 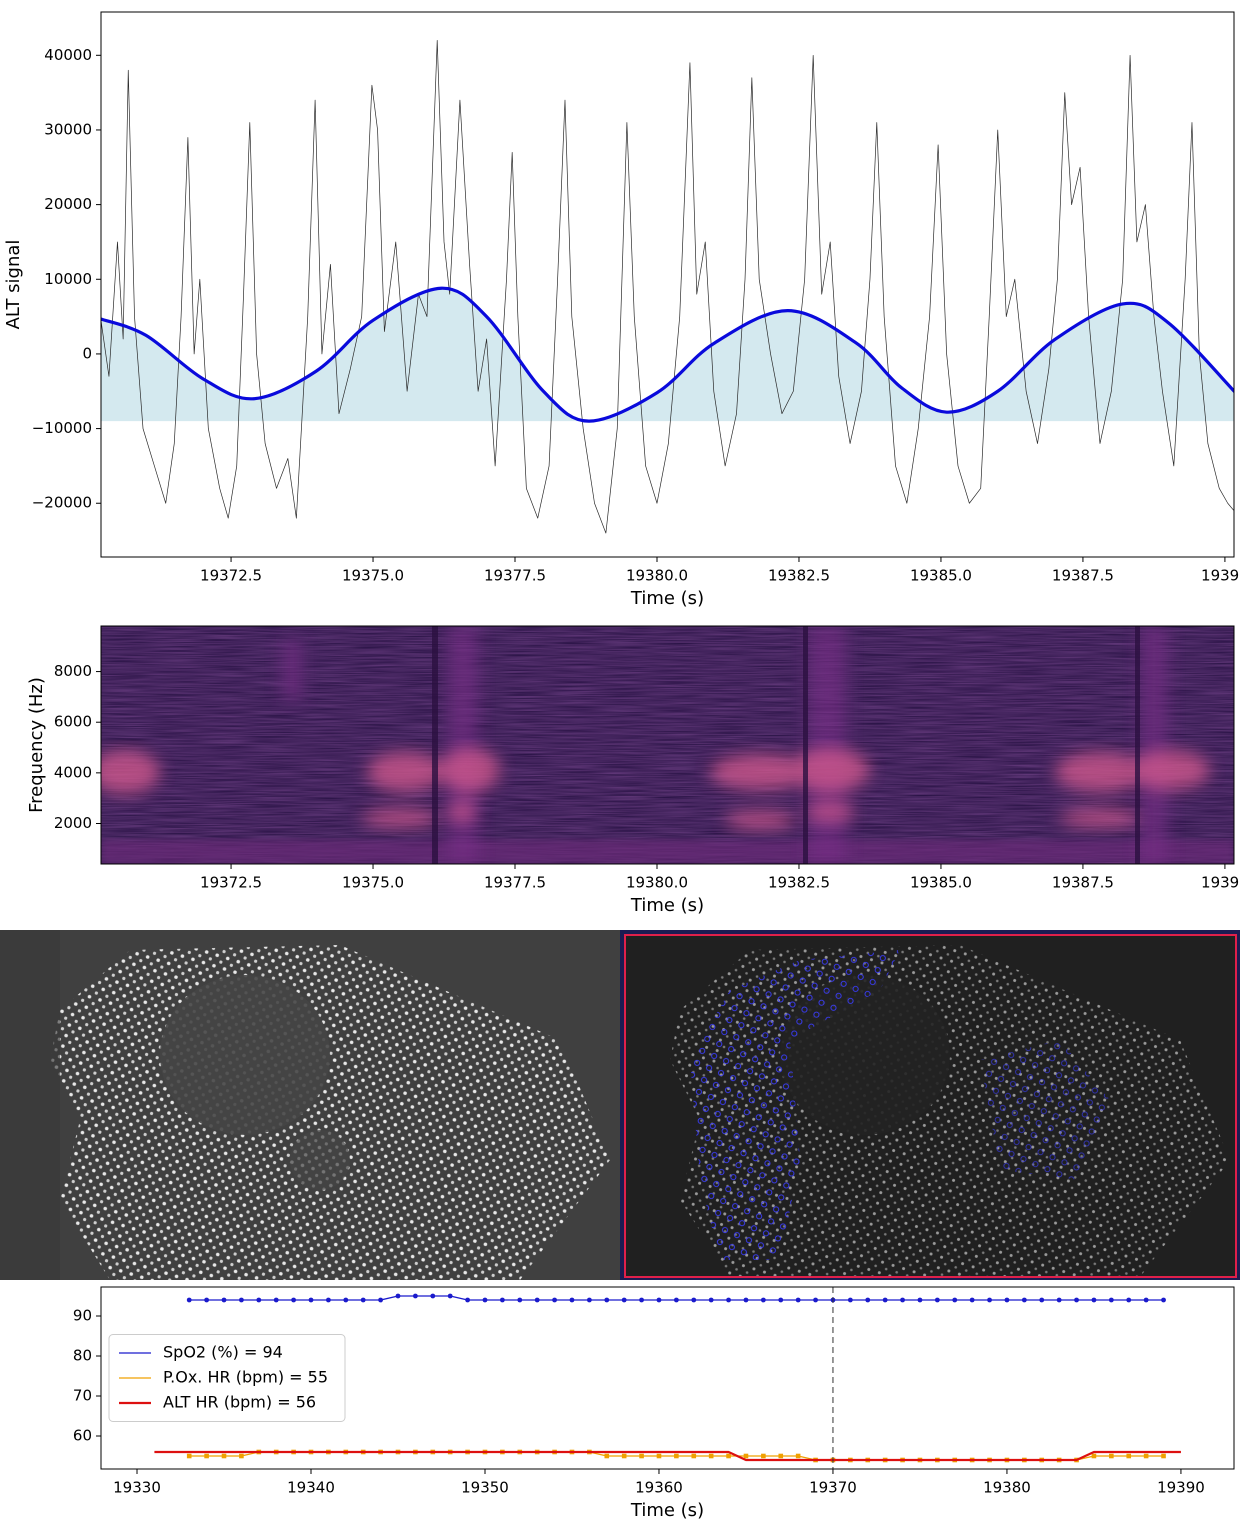 I want to click on y-tick-label: 2000, so click(x=73, y=823).